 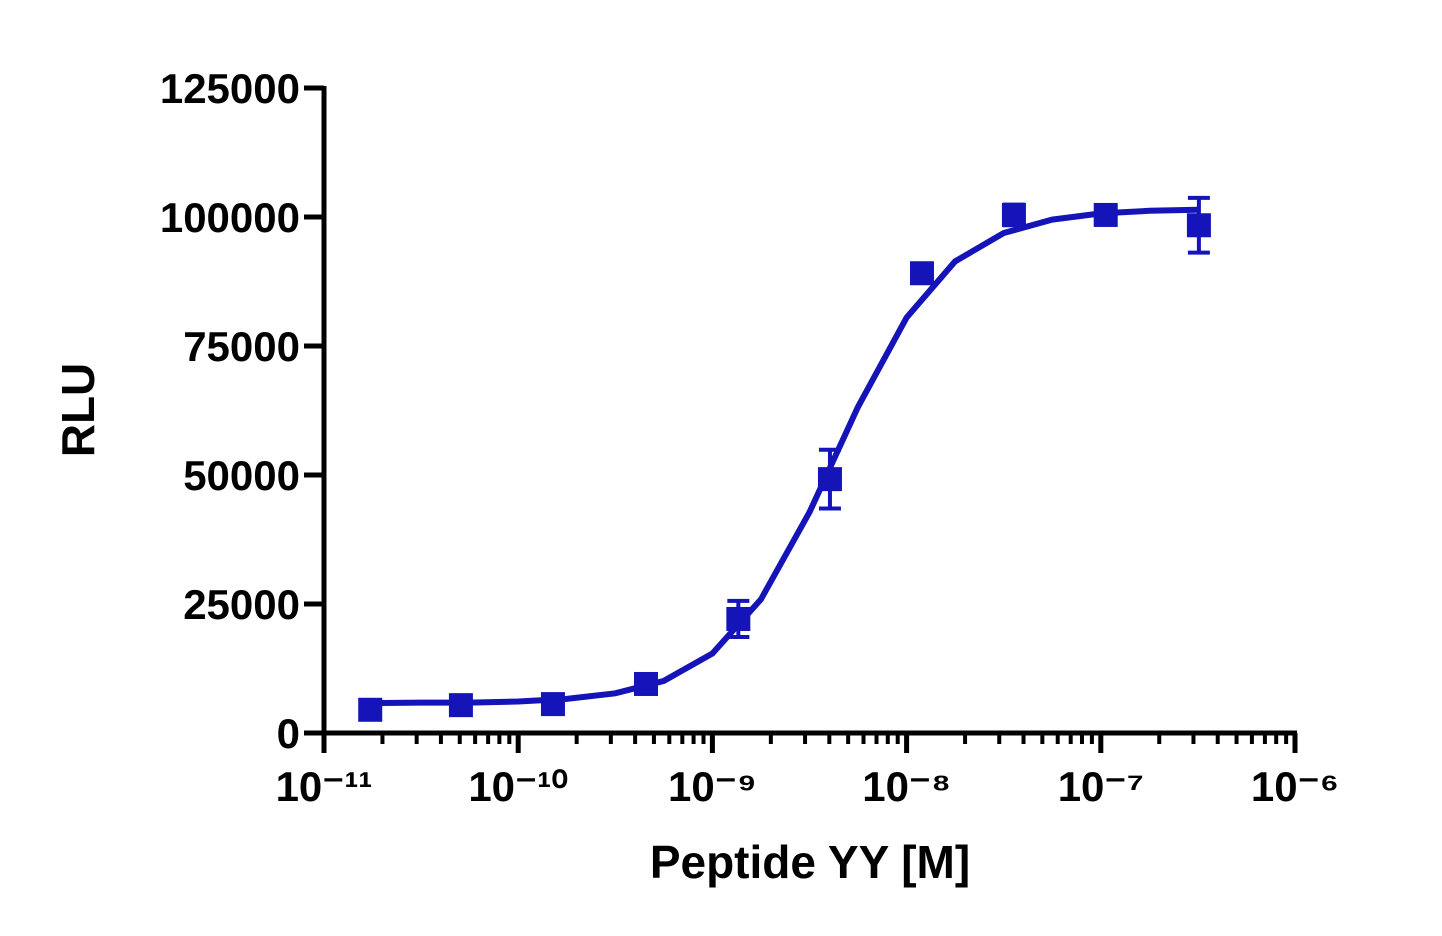 I want to click on x-tick-label: 10⁻⁹, so click(x=712, y=786).